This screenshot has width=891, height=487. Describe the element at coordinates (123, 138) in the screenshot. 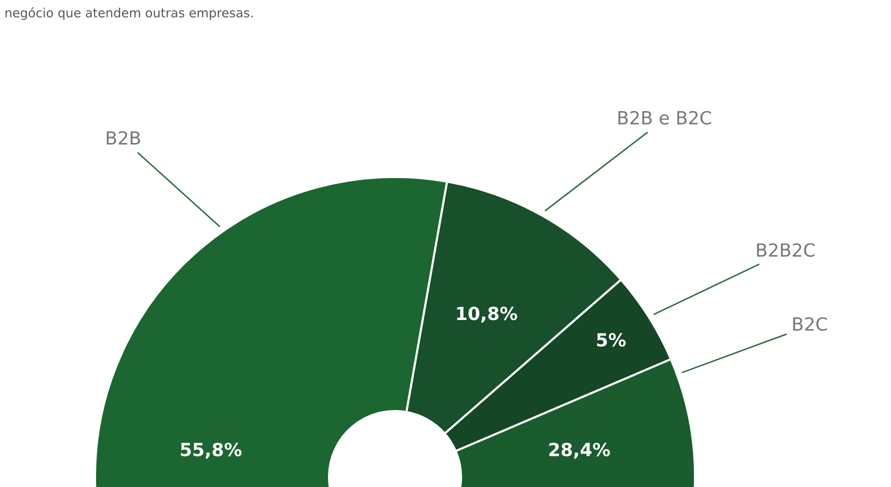

I see `slice-label: B2B` at that location.